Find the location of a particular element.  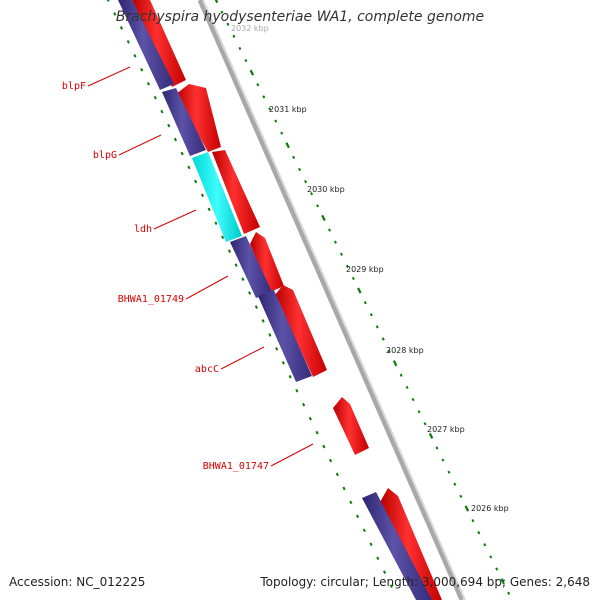

gene-label-blpG: blpG is located at coordinates (105, 155).